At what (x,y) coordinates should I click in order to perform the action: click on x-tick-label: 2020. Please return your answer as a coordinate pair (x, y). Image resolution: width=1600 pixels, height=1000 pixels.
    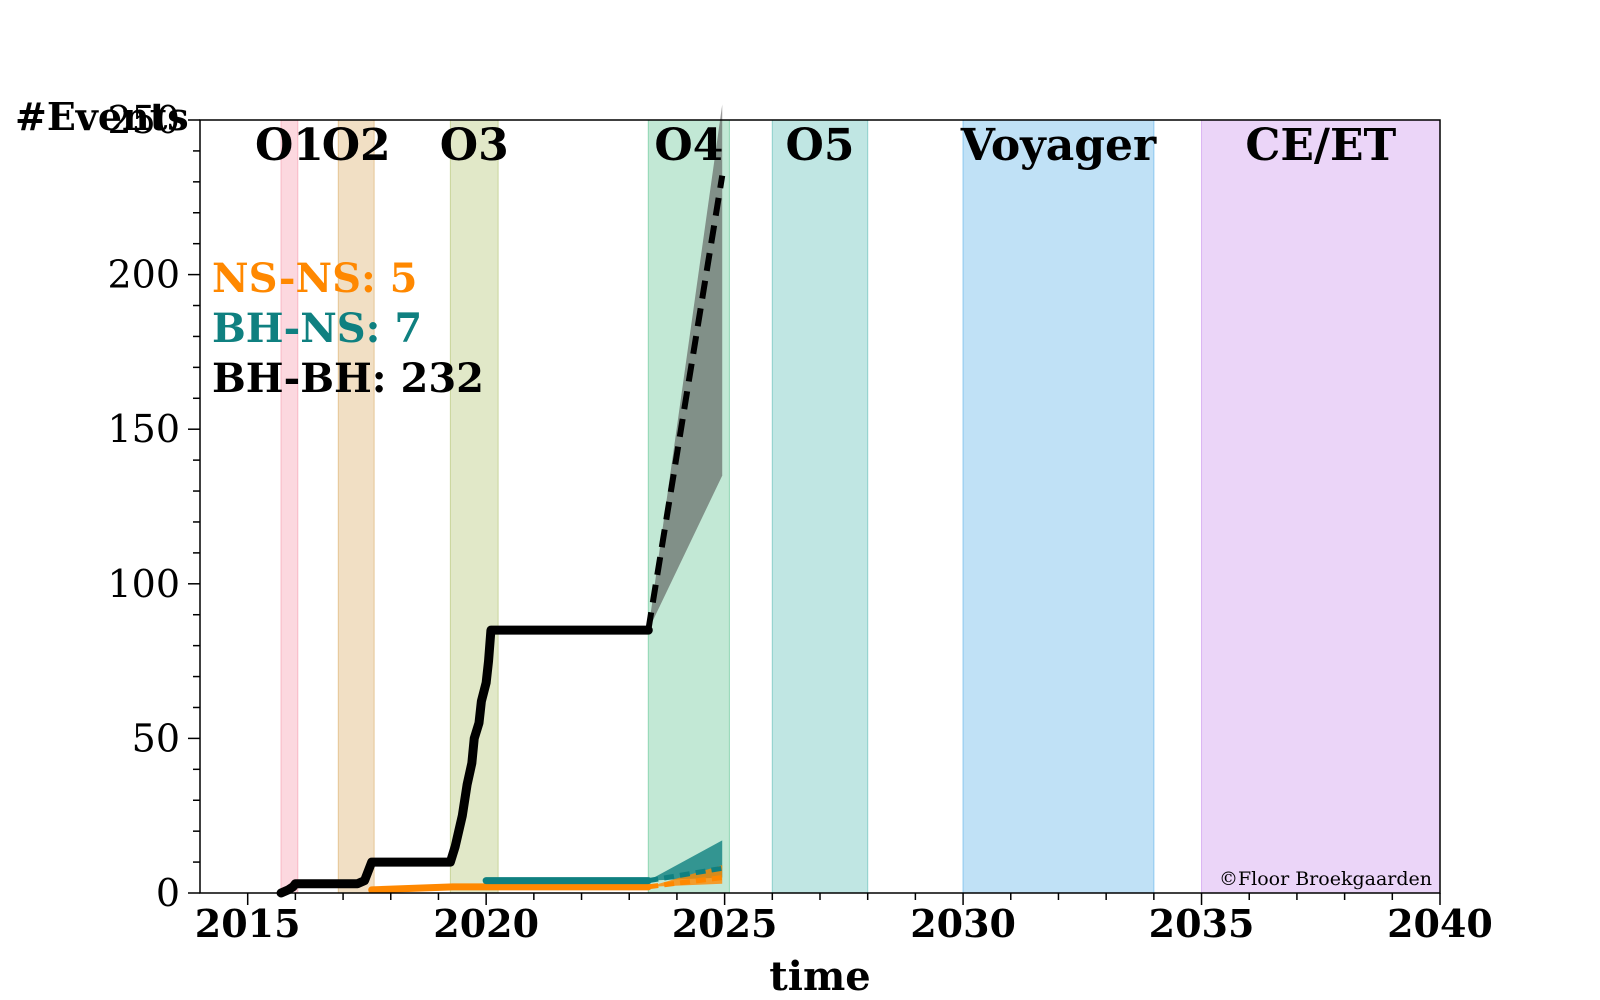
    Looking at the image, I should click on (486, 923).